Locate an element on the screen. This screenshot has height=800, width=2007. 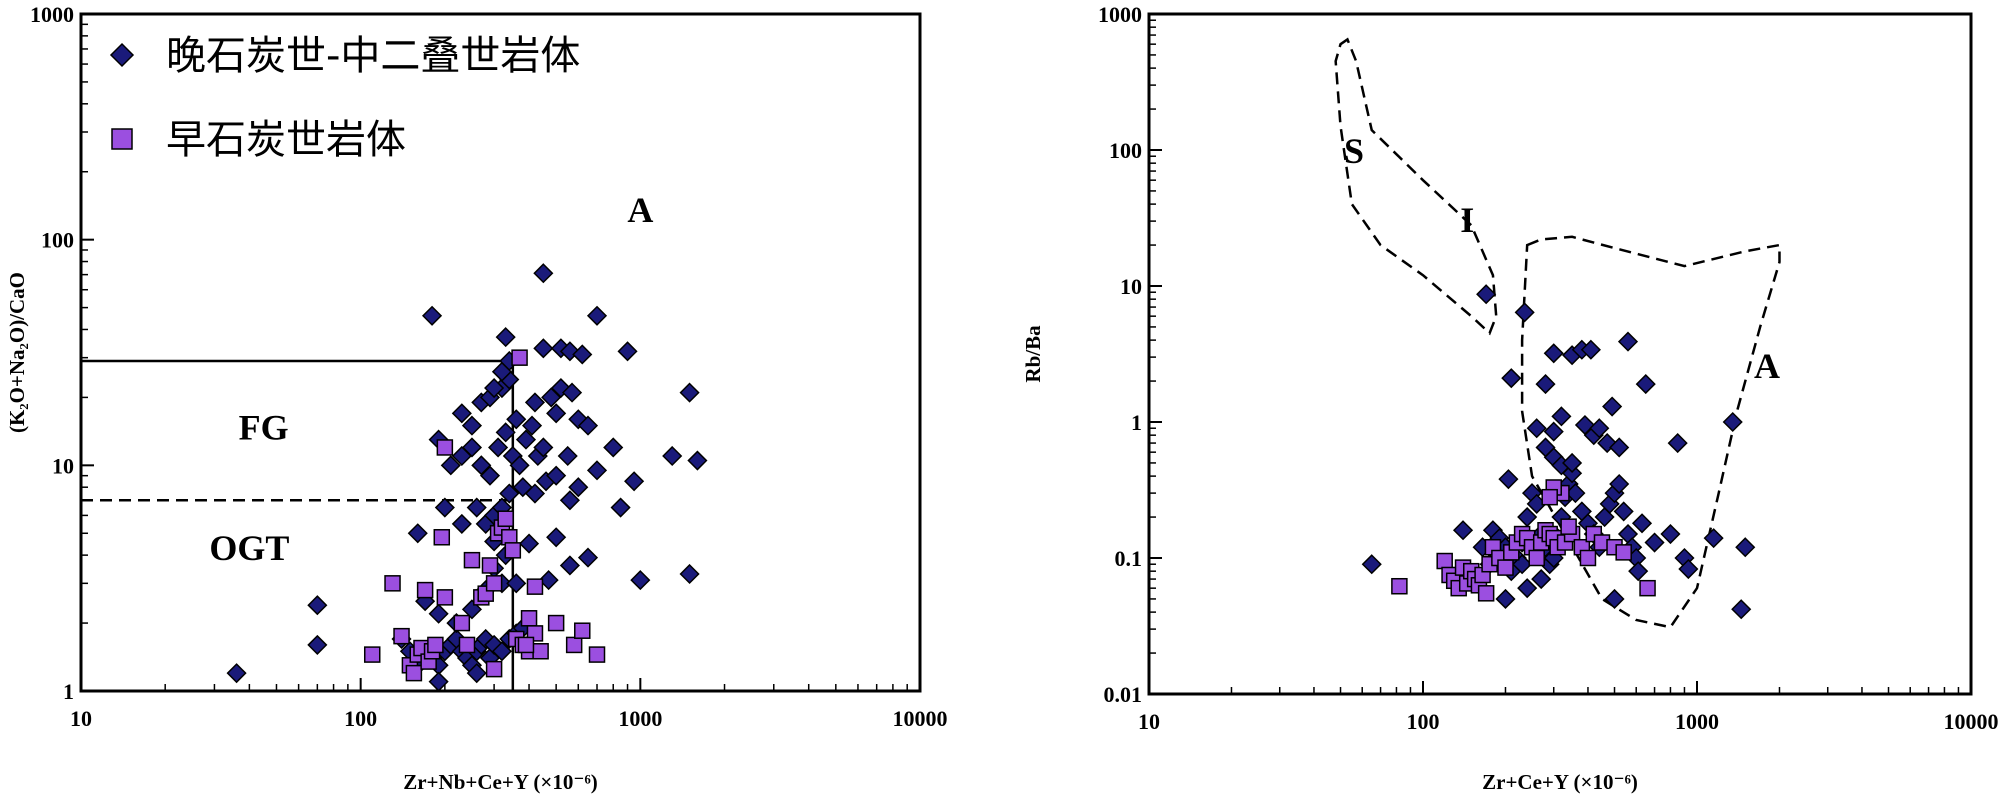
legend-label-2: 早石炭世岩体 is located at coordinates (286, 140).